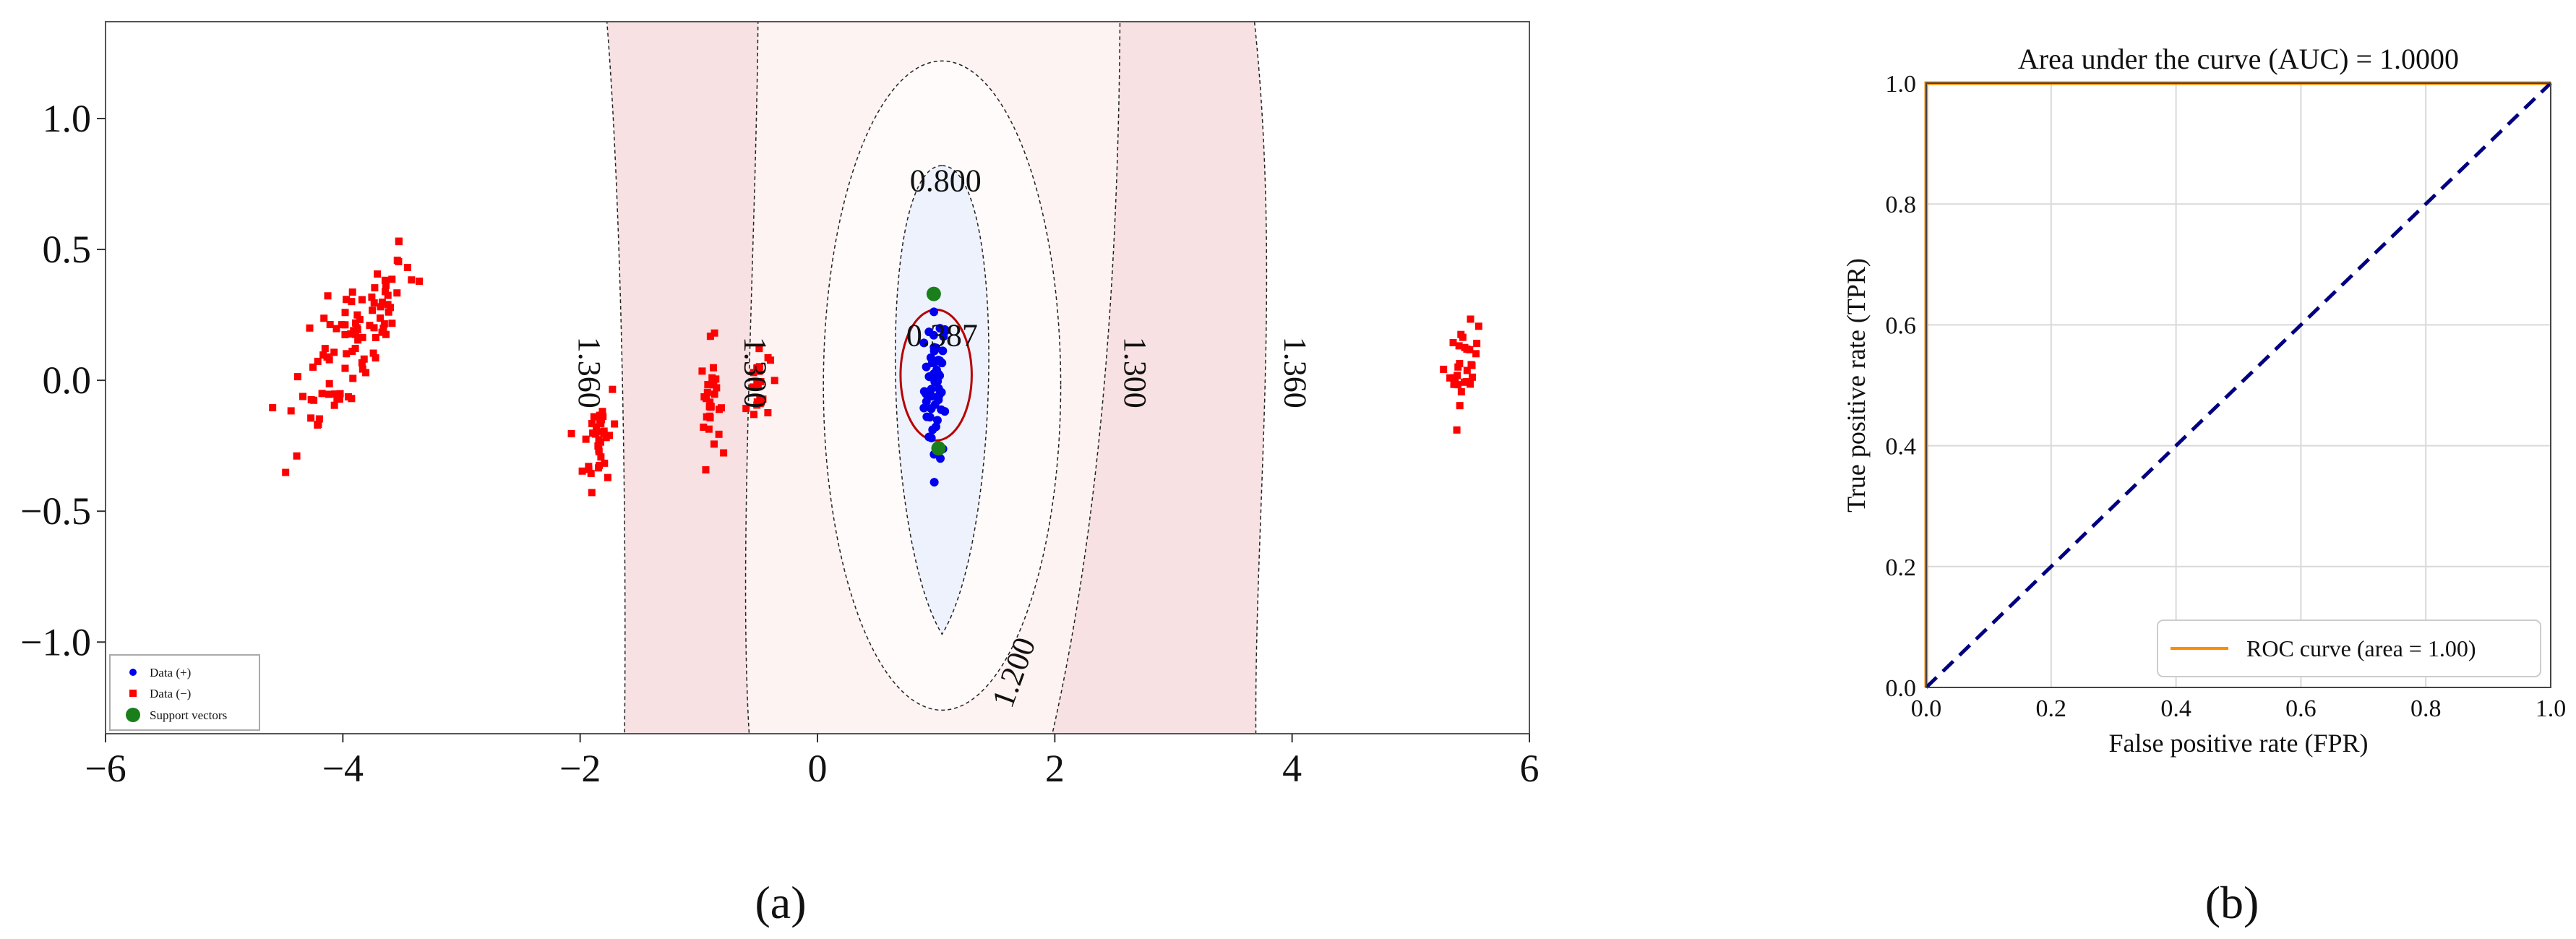 The image size is (2576, 939). Describe the element at coordinates (185, 693) in the screenshot. I see `panel-a-legend: Data (+) Data (−) Support vectors` at that location.